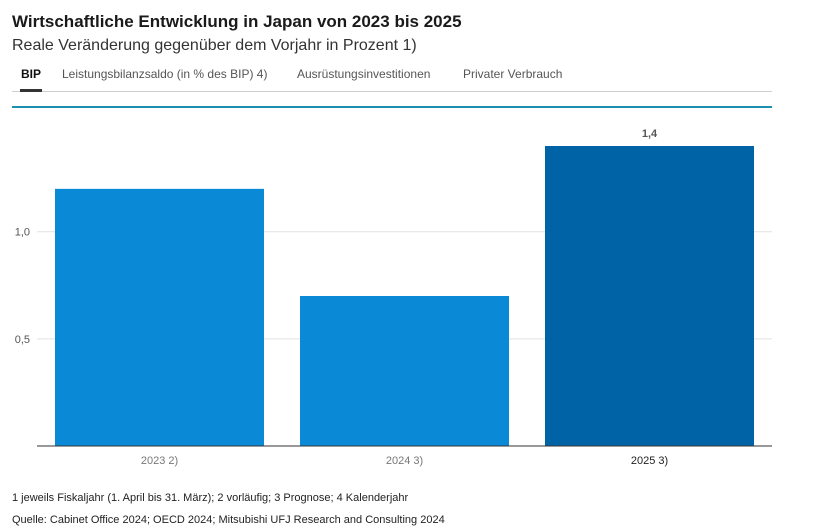 The height and width of the screenshot is (532, 821). I want to click on x-tick-label: 2023 2), so click(159, 461).